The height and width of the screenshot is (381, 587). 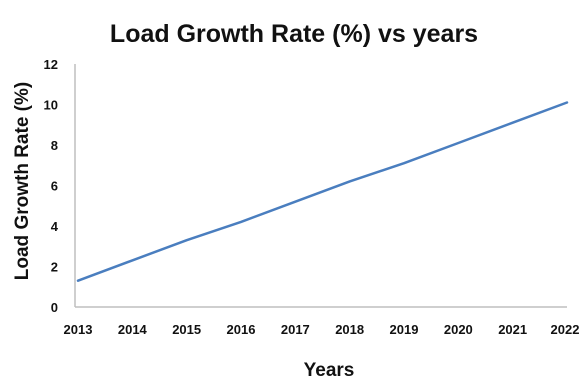 What do you see at coordinates (329, 370) in the screenshot?
I see `x-axis-label: Years` at bounding box center [329, 370].